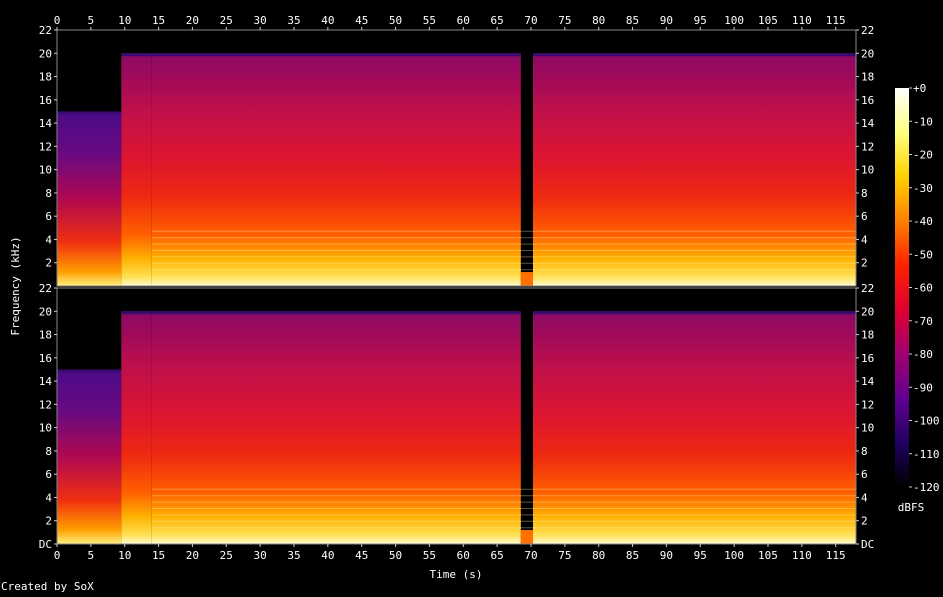 The width and height of the screenshot is (943, 597). I want to click on x-tick-label: 80, so click(598, 555).